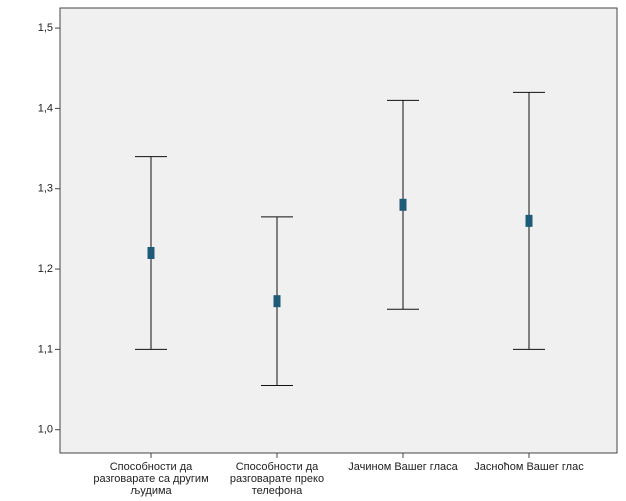 The width and height of the screenshot is (626, 501). What do you see at coordinates (45, 269) in the screenshot?
I see `y-tick-label: 1,2` at bounding box center [45, 269].